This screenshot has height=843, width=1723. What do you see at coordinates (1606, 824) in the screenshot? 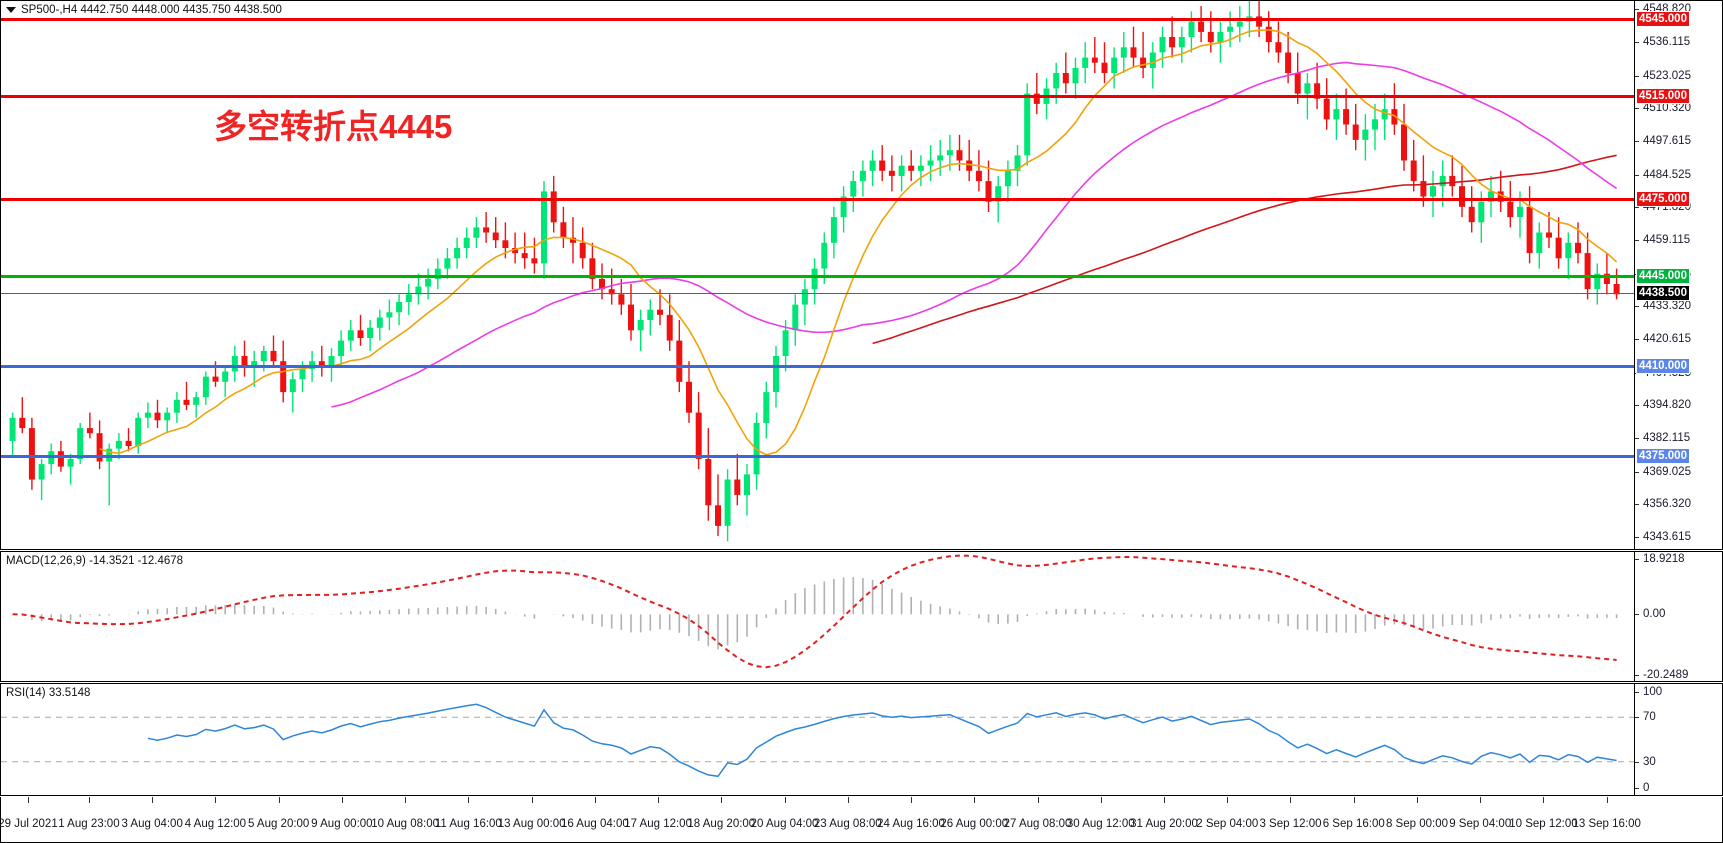
I see `time-axis-label: 13 Sep 16:00` at bounding box center [1606, 824].